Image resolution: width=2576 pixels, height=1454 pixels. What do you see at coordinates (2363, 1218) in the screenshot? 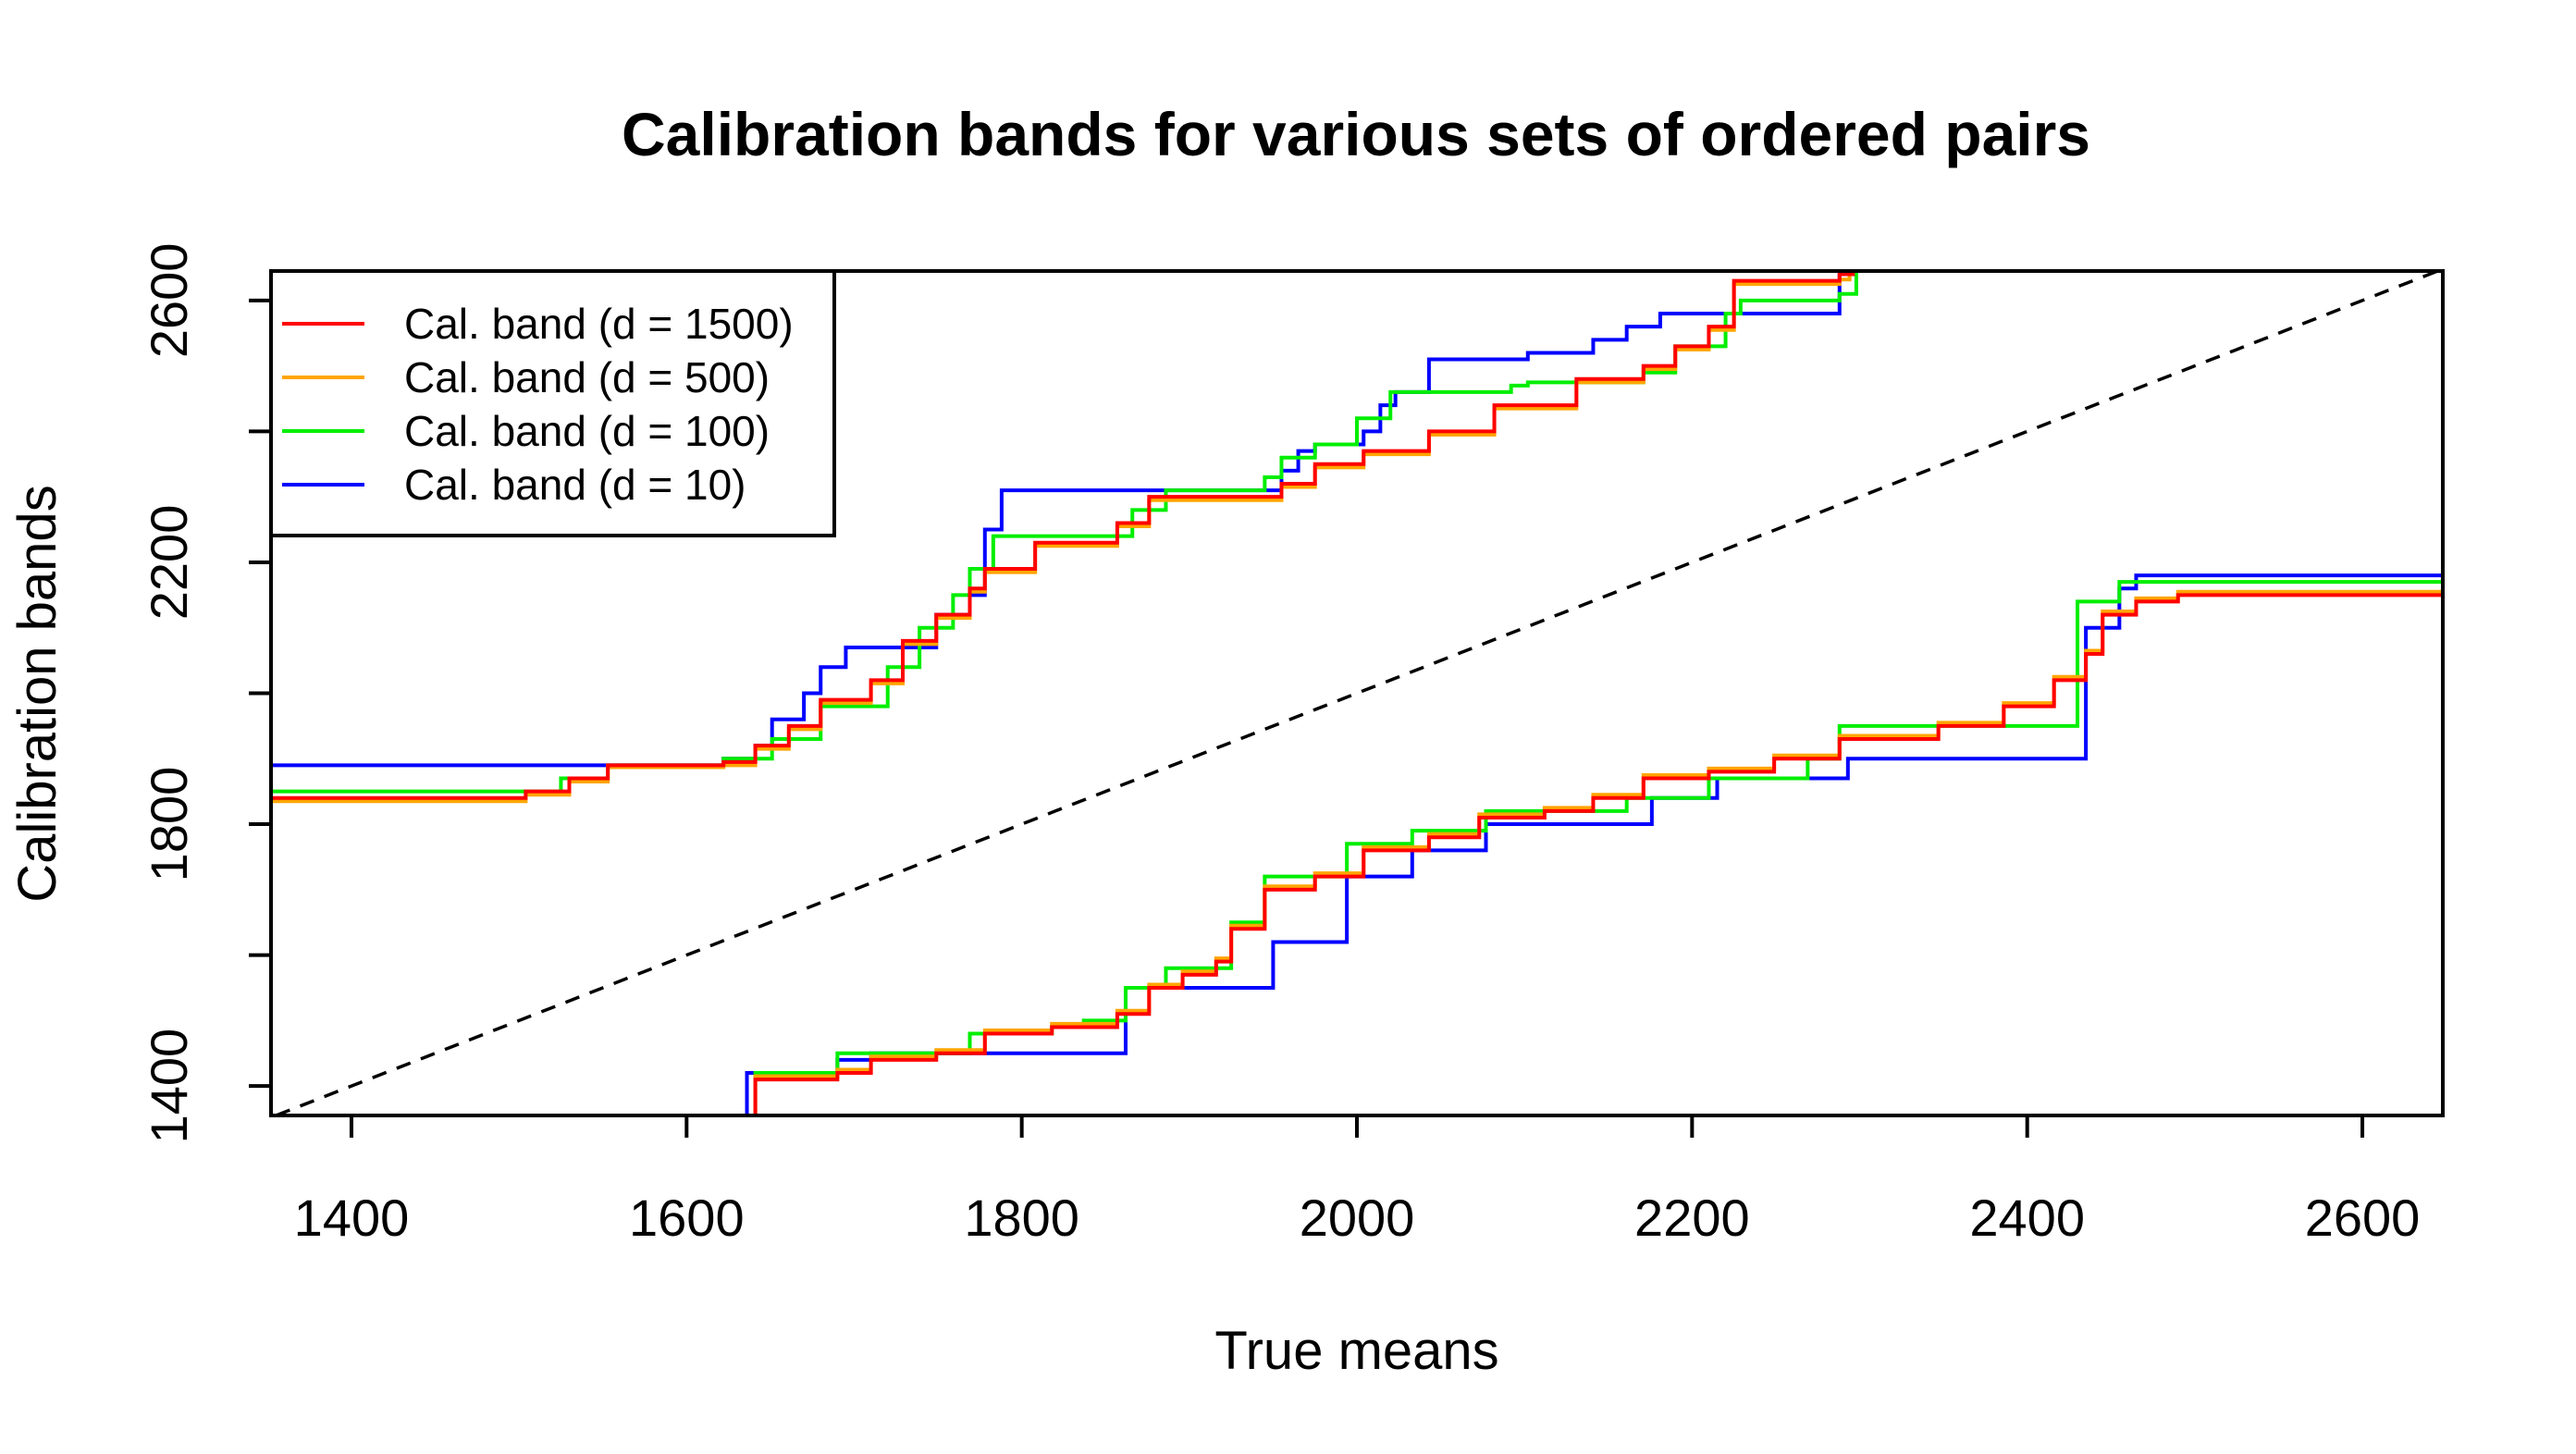
I see `x-tick-label: 2600` at bounding box center [2363, 1218].